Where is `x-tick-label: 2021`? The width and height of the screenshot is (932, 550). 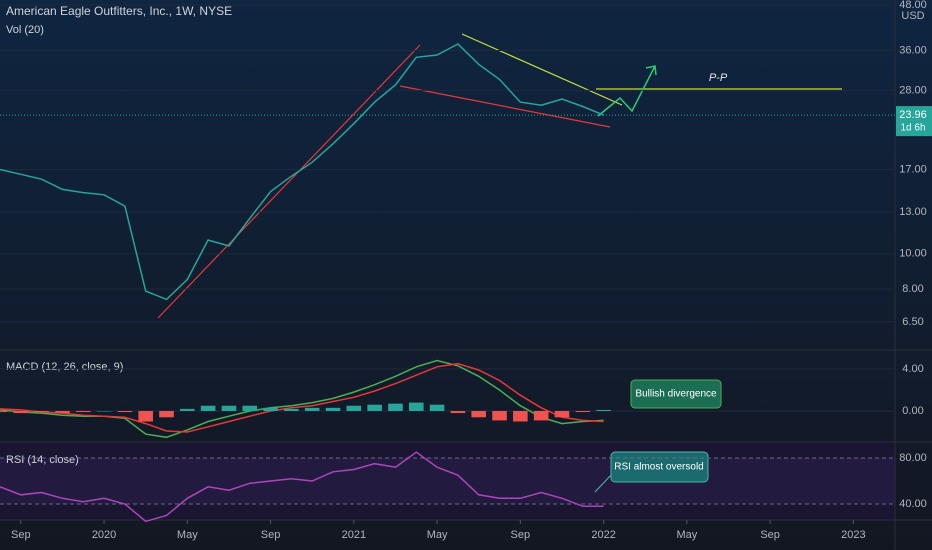
x-tick-label: 2021 is located at coordinates (354, 535).